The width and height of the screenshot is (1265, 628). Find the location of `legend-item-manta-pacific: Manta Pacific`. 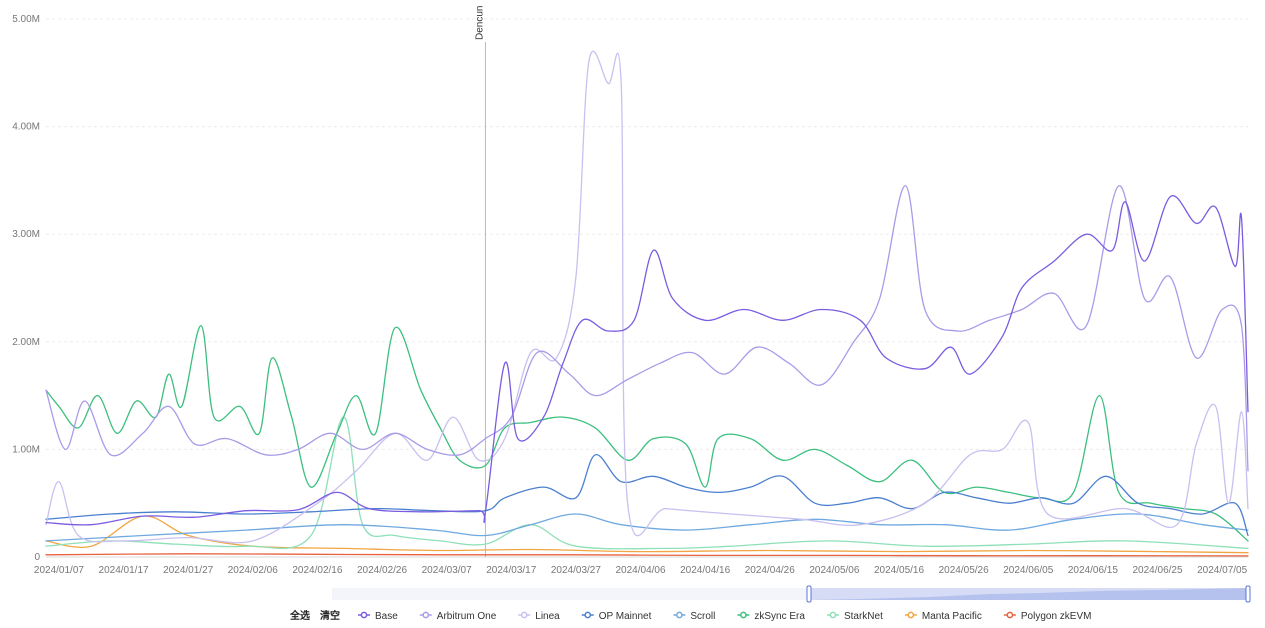

legend-item-manta-pacific: Manta Pacific is located at coordinates (943, 616).